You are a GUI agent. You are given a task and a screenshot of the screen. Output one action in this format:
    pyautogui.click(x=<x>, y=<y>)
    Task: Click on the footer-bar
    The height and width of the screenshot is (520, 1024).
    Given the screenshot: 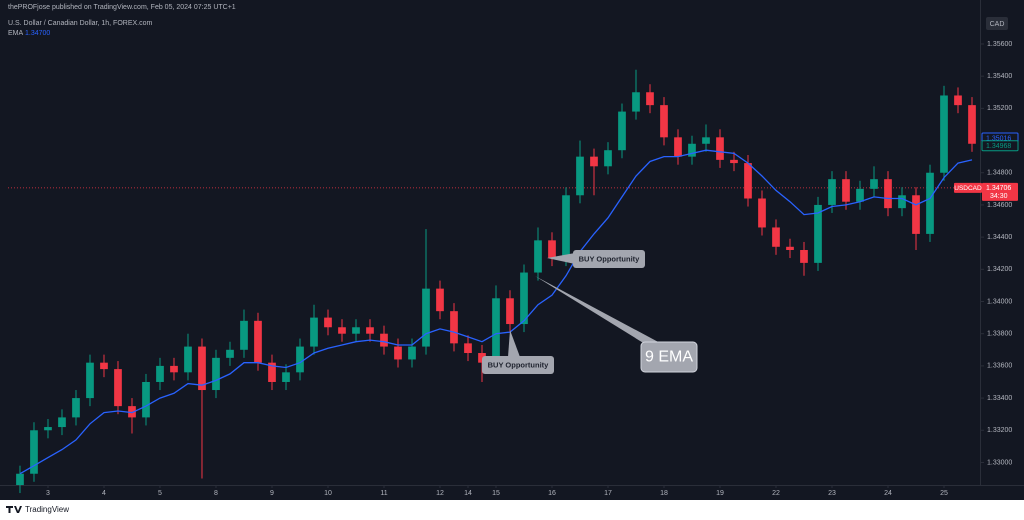 What is the action you would take?
    pyautogui.click(x=512, y=510)
    